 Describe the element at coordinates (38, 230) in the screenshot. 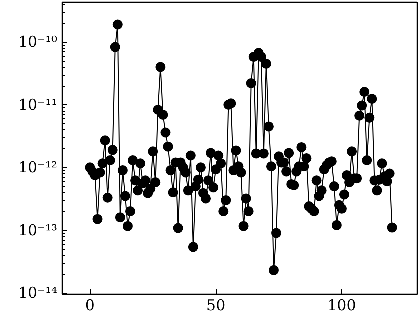

I see `y-tick-label: 10⁻¹³` at that location.